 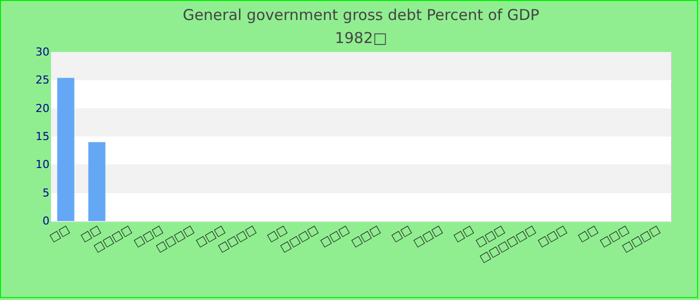 I want to click on y-tick-label: 10, so click(x=43, y=165).